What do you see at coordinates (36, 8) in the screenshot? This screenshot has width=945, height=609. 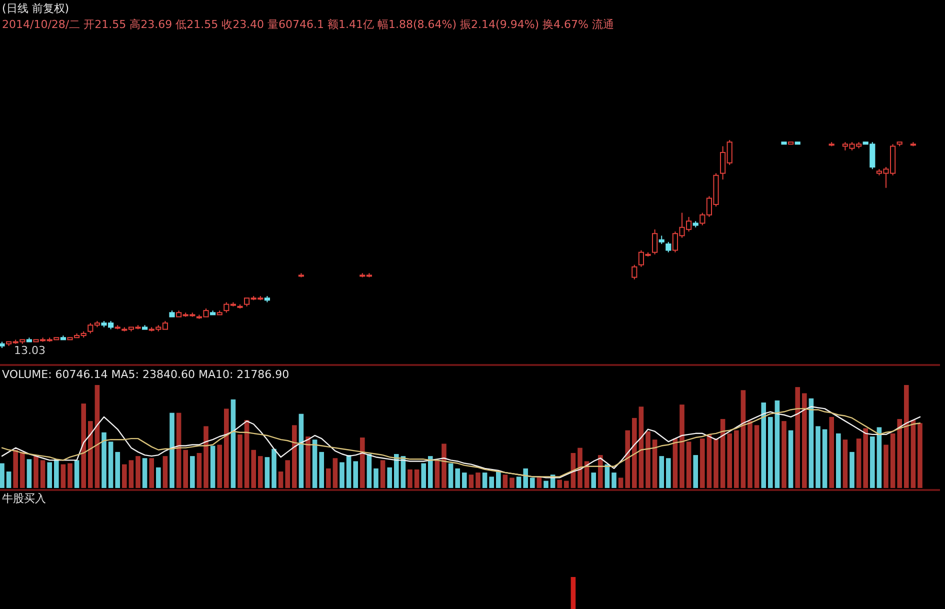 I see `chart-title: (日线 前复权)` at bounding box center [36, 8].